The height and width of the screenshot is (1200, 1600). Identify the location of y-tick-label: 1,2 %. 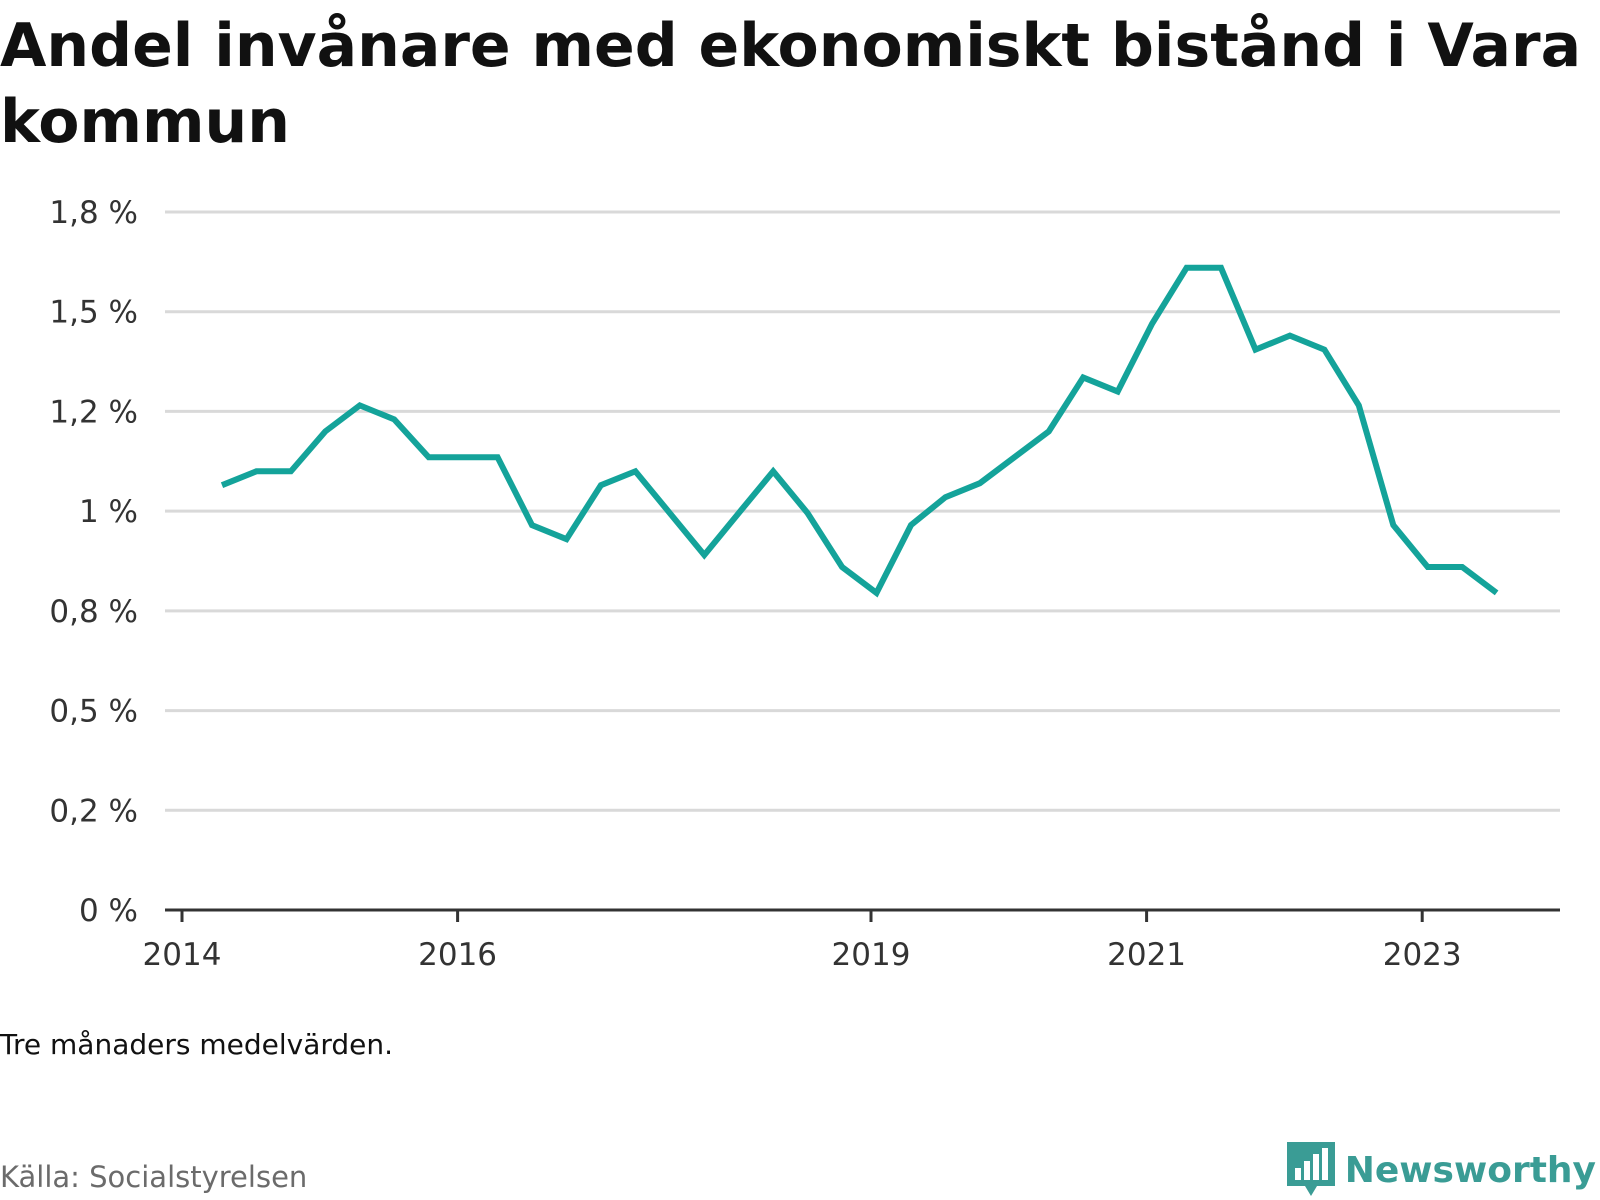
(93, 412).